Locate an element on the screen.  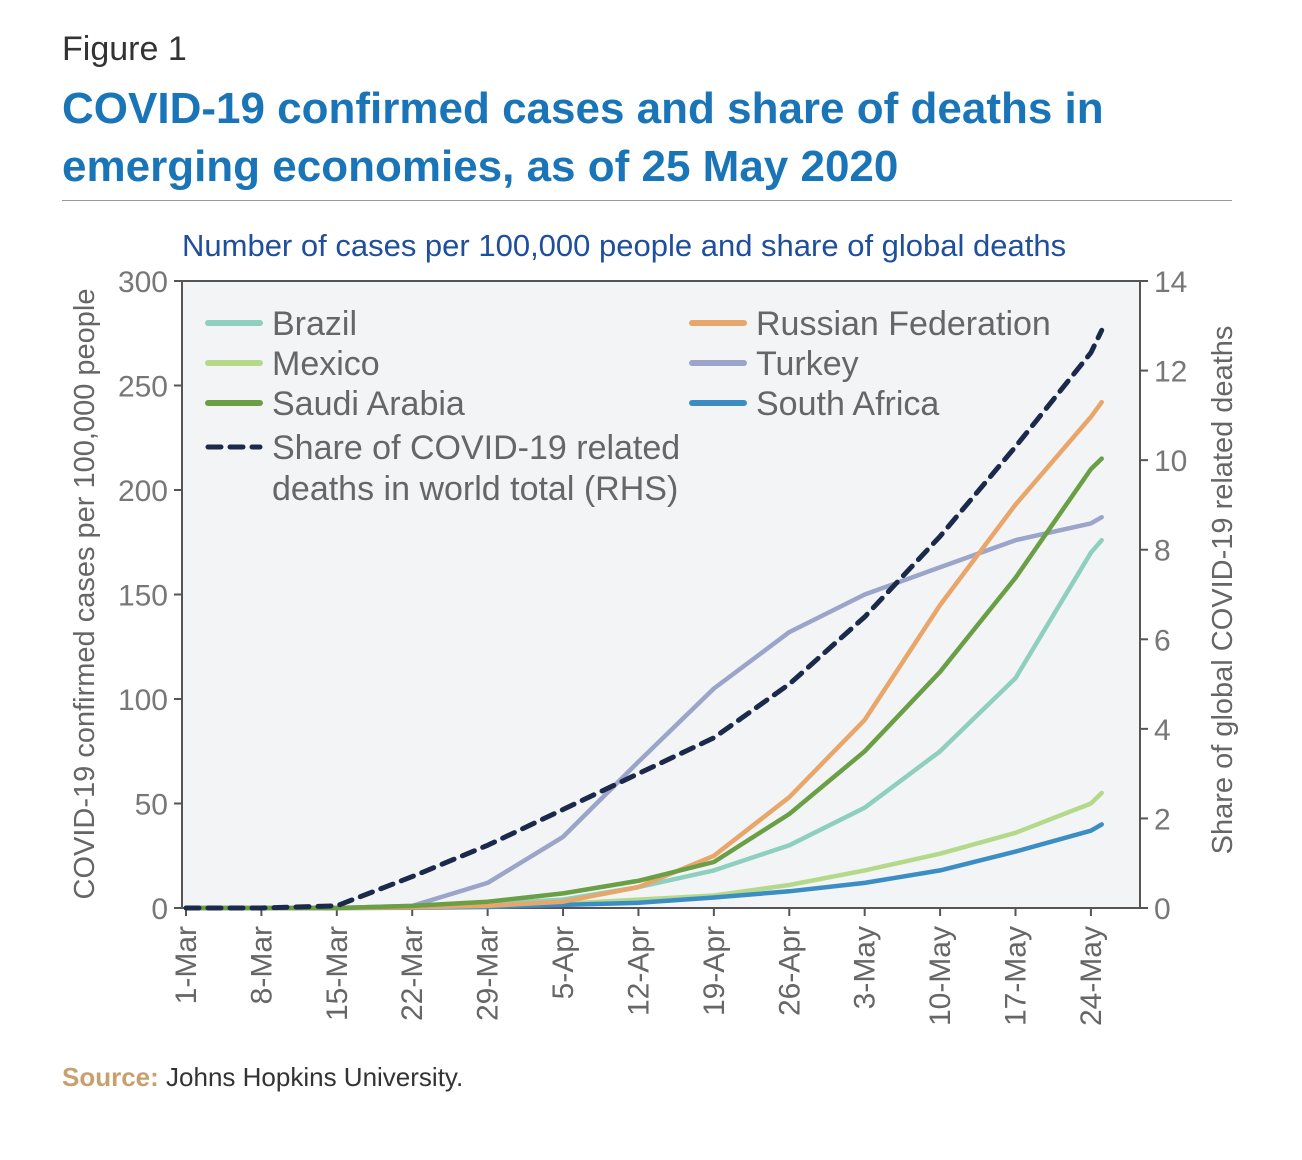
legend-label: Saudi Arabia is located at coordinates (368, 404).